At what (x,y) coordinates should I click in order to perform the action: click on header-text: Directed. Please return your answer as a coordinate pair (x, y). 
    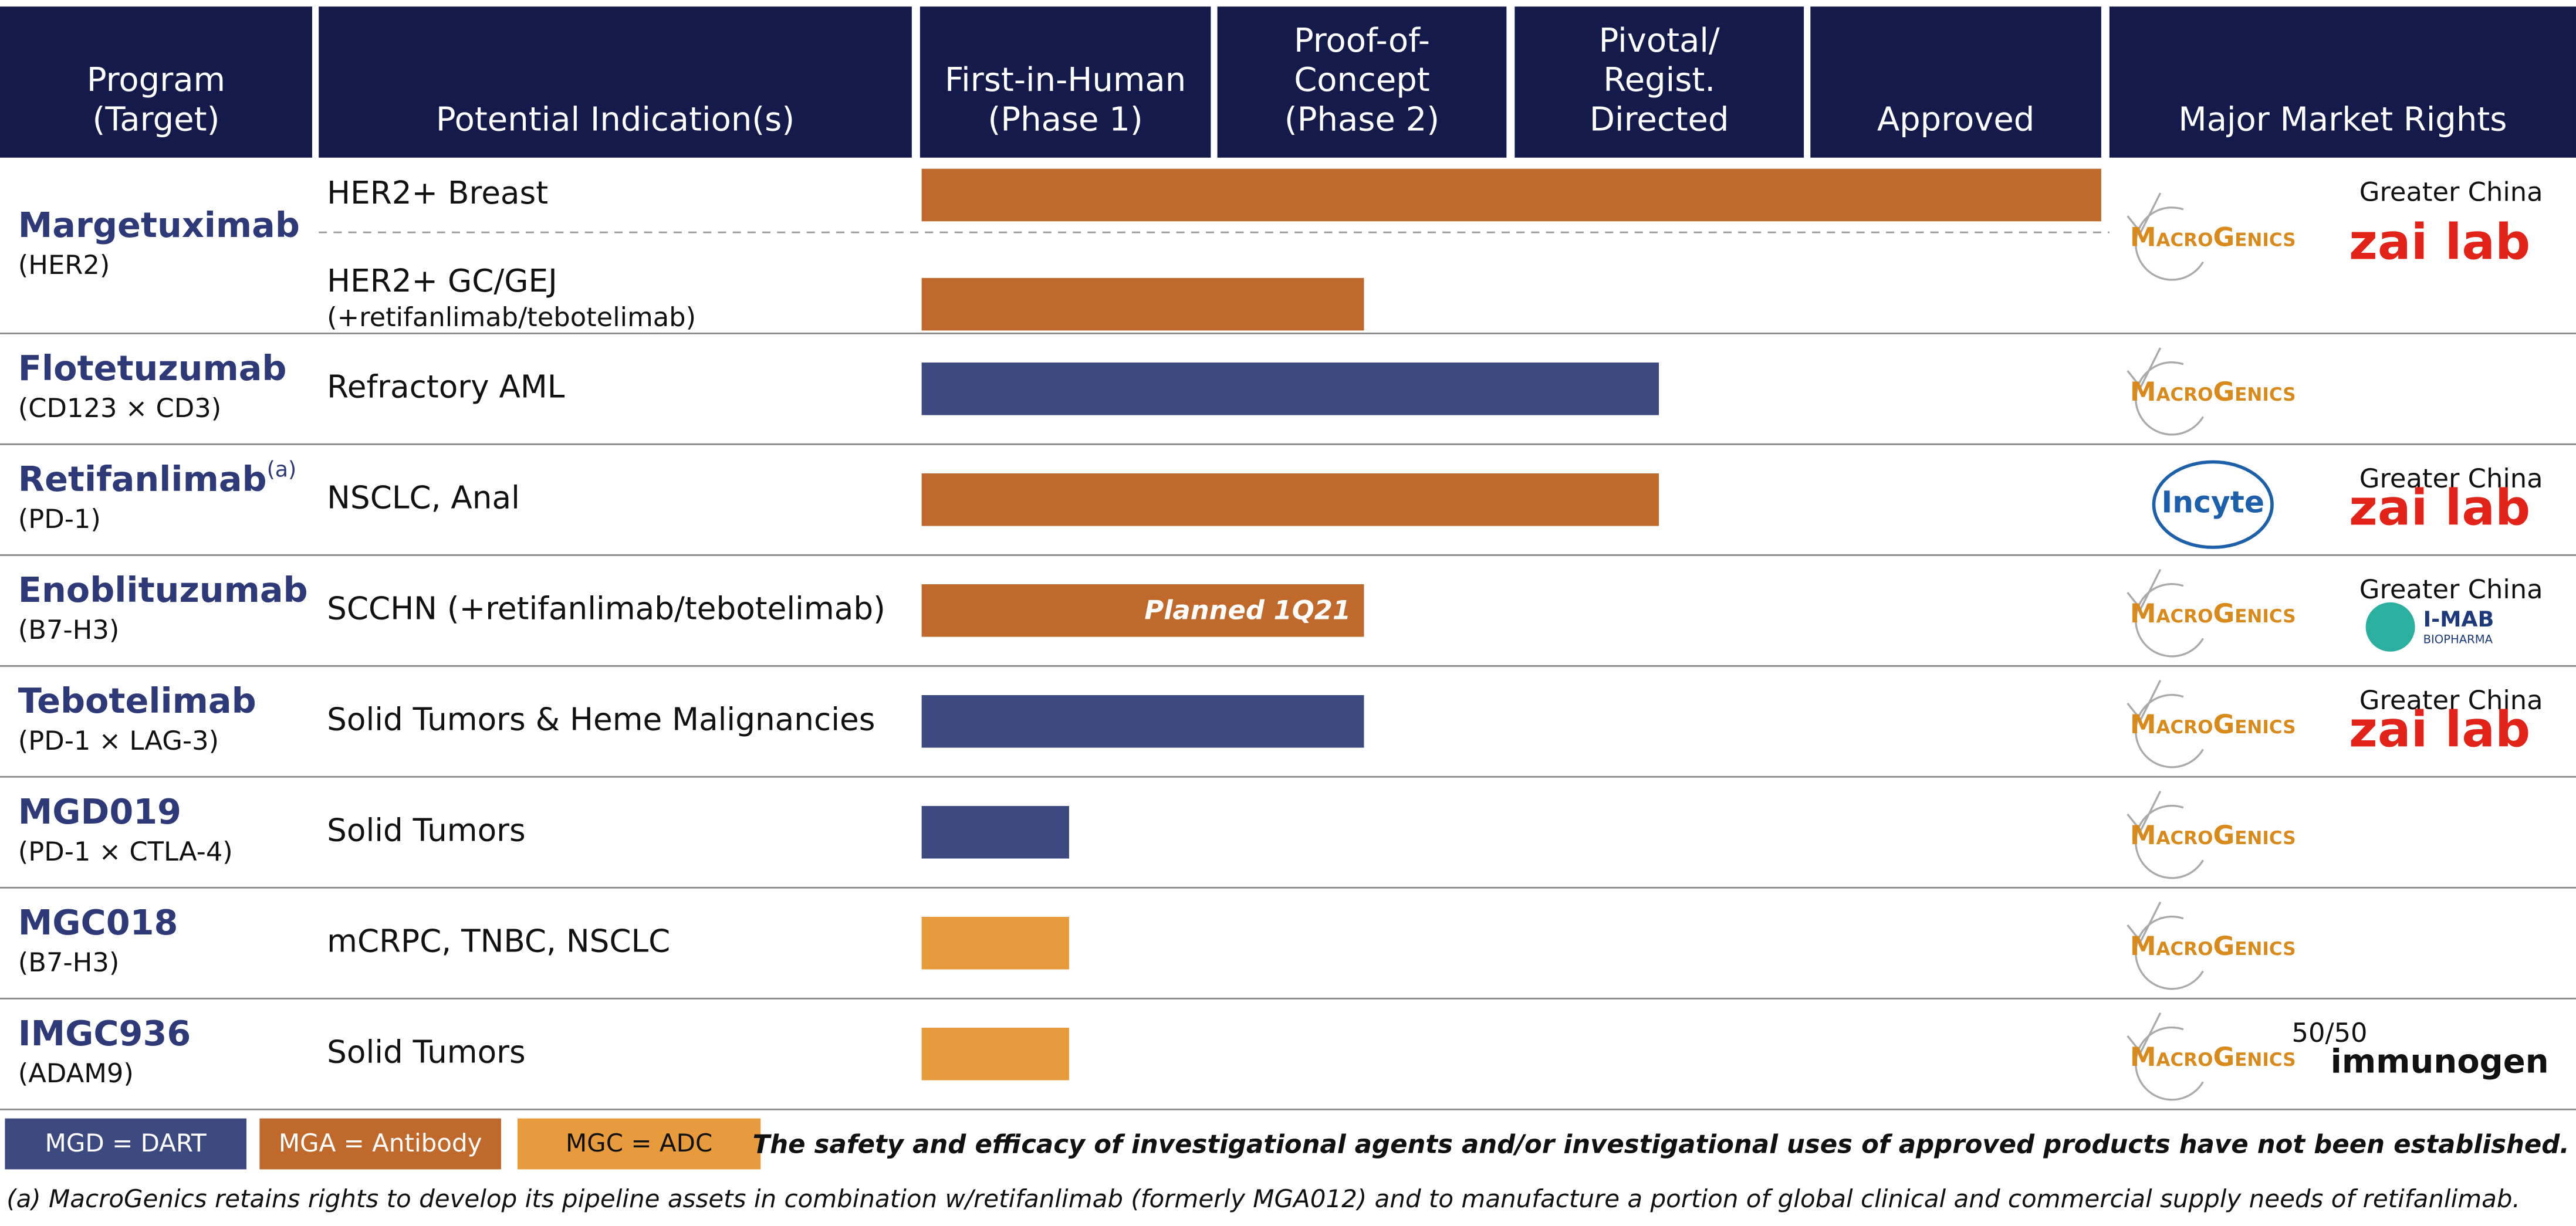
    Looking at the image, I should click on (1659, 119).